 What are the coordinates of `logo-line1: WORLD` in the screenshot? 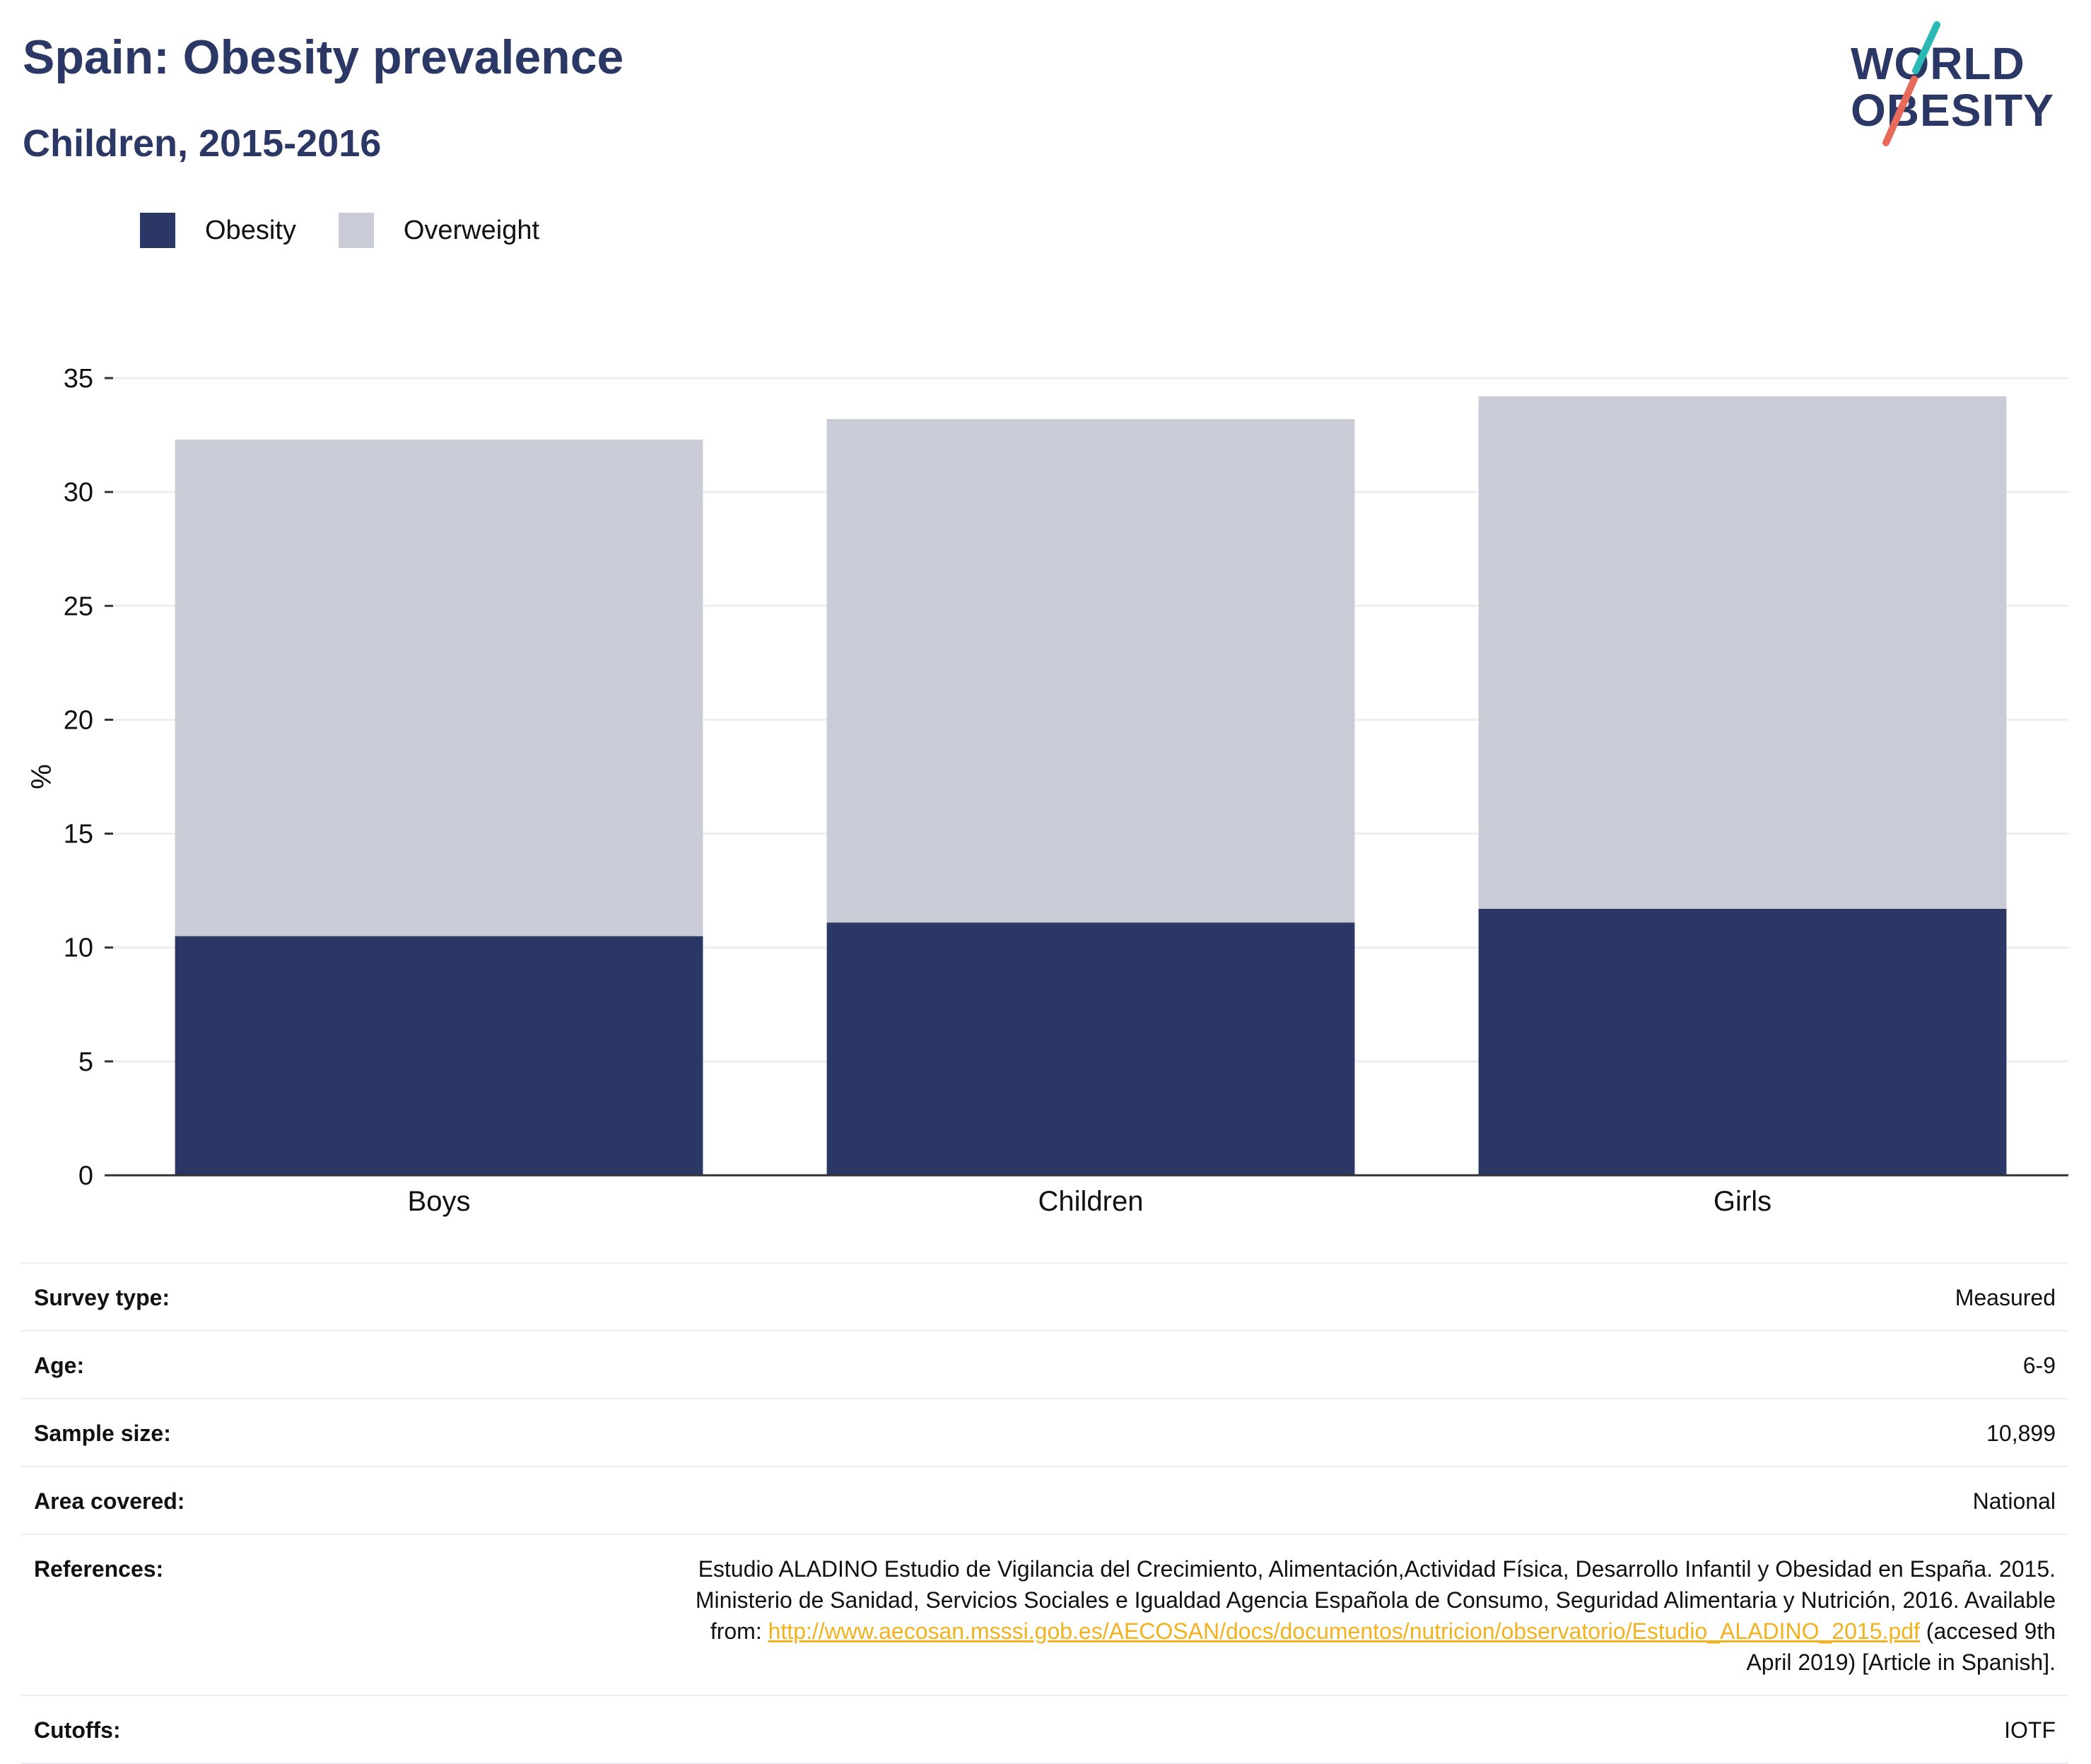 It's located at (1938, 64).